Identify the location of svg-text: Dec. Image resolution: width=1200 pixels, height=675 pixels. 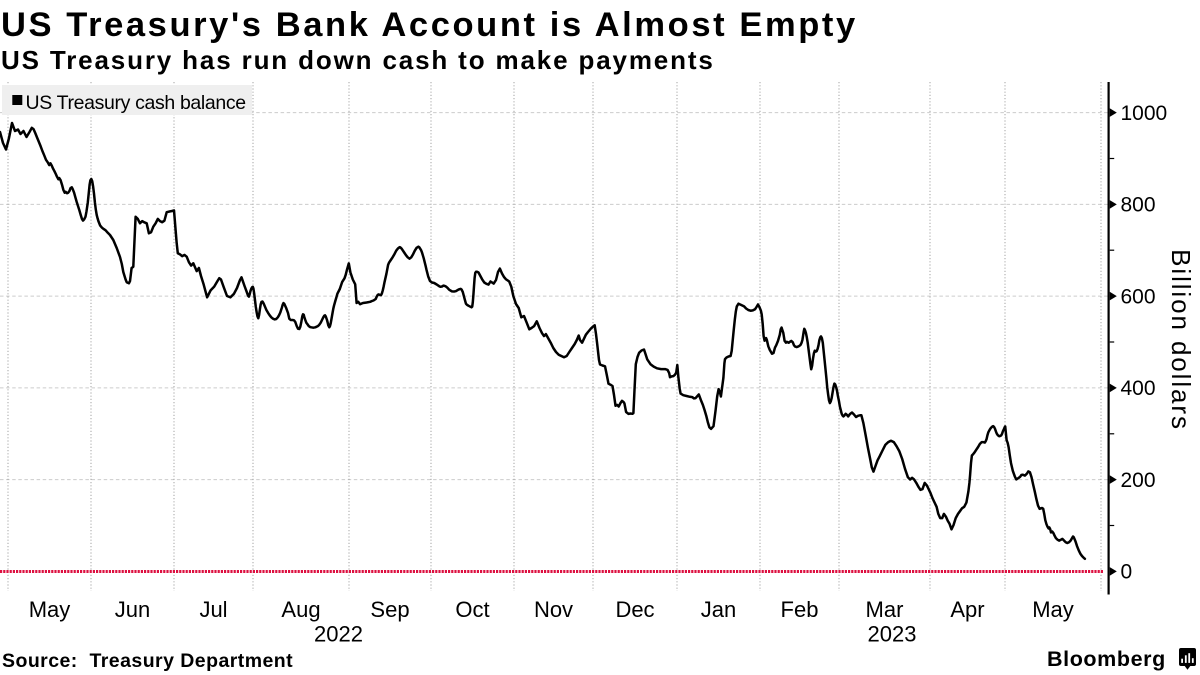
(634, 609).